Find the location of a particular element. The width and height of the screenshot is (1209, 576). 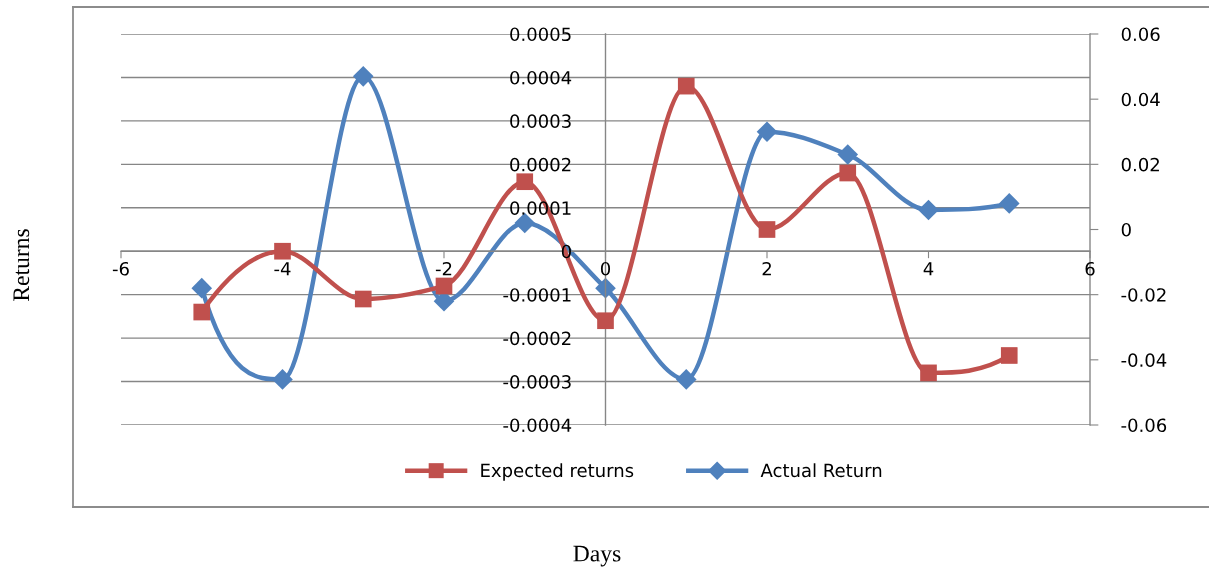

y2-tick-label: 0.04 is located at coordinates (1140, 99).